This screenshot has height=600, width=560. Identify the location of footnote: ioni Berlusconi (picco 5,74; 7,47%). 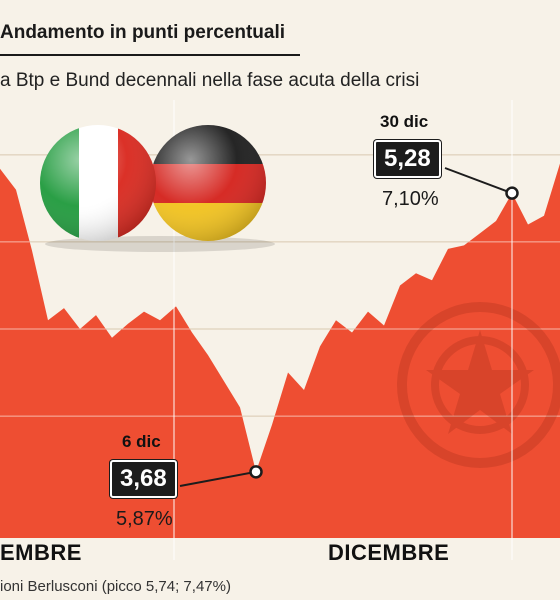
(115, 586).